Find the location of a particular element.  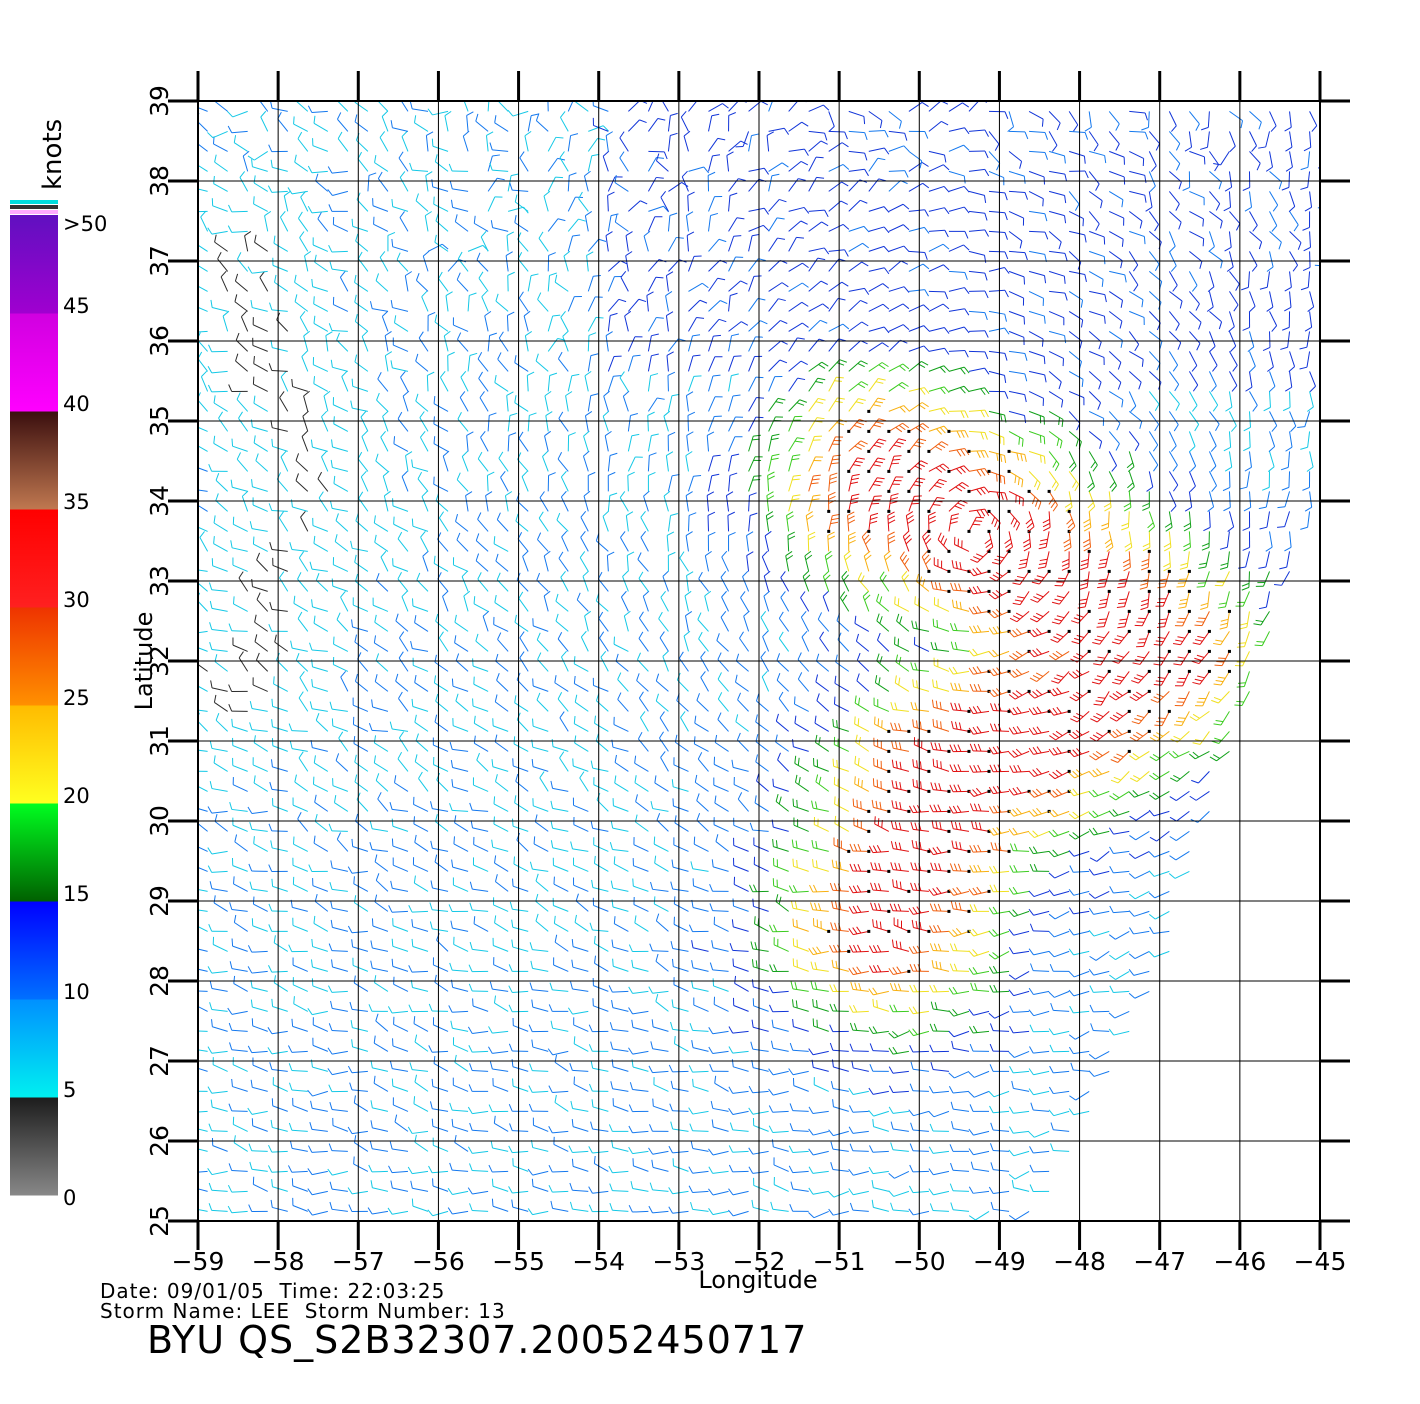

y-tick-label: 29 is located at coordinates (159, 901).